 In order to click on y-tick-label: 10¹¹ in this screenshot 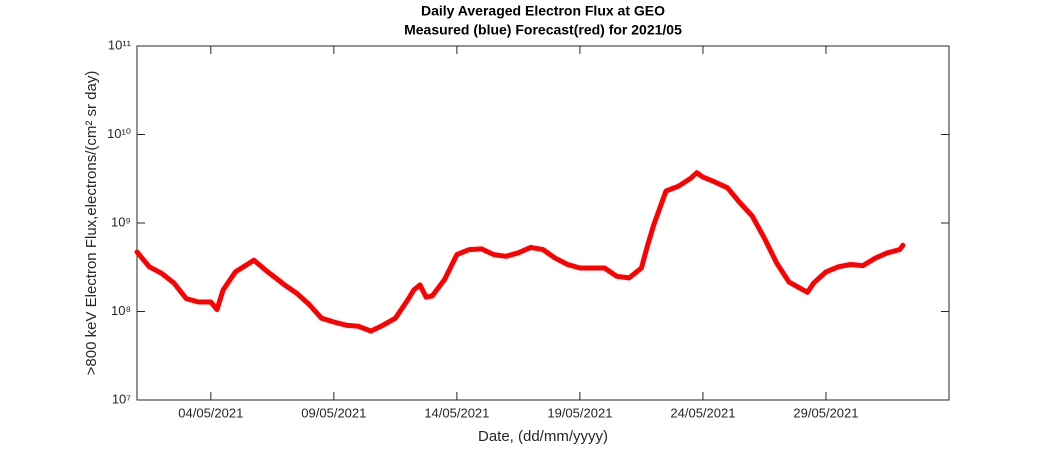, I will do `click(120, 44)`.